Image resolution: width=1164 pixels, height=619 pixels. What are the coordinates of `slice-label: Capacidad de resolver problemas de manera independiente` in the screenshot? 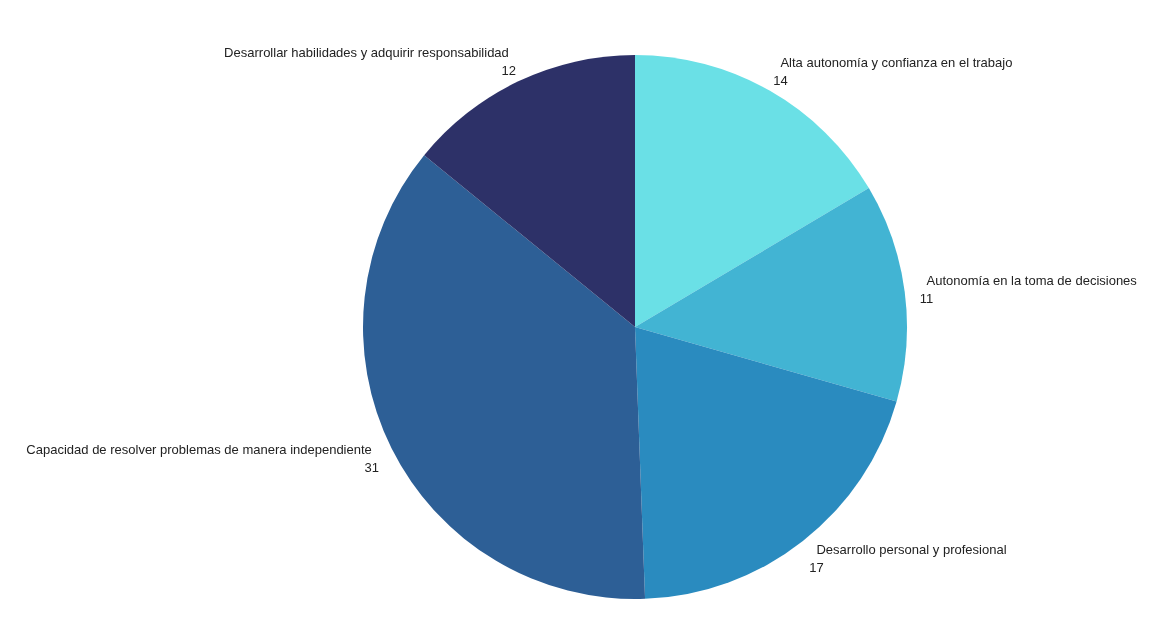 It's located at (199, 450).